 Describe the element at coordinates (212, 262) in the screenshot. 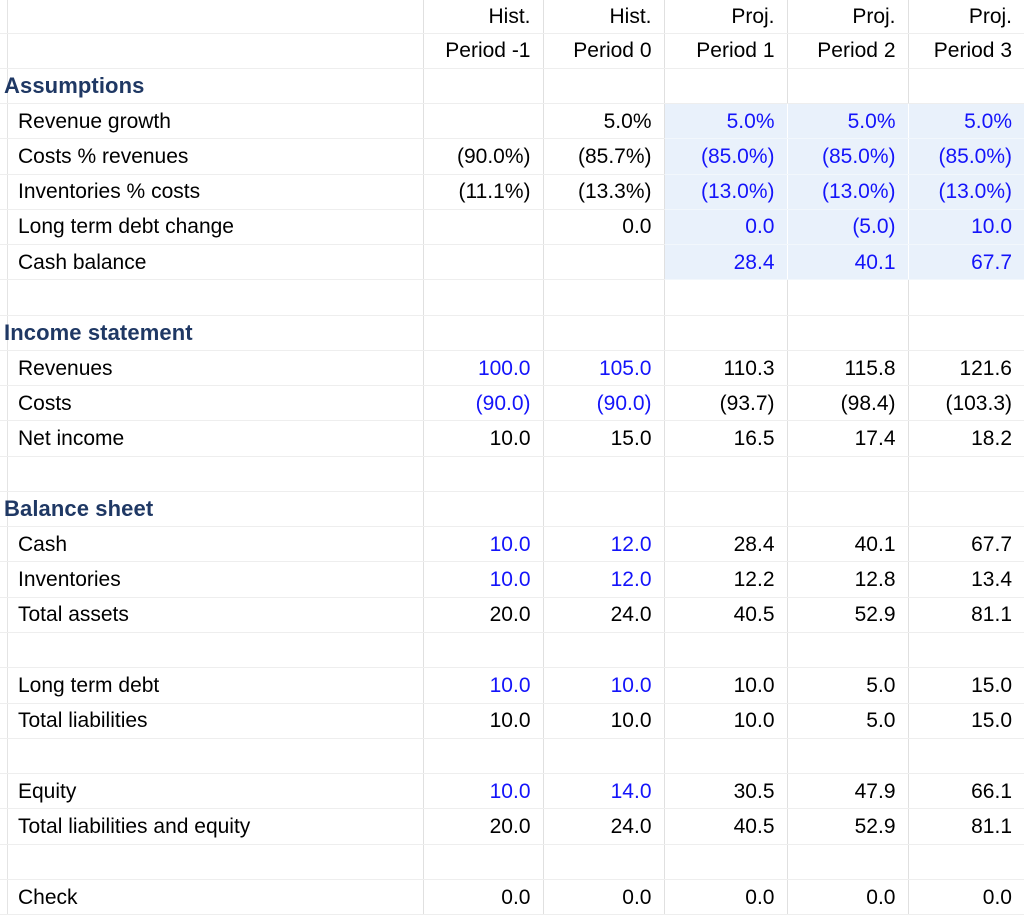

I see `row-label: Cash balance` at that location.